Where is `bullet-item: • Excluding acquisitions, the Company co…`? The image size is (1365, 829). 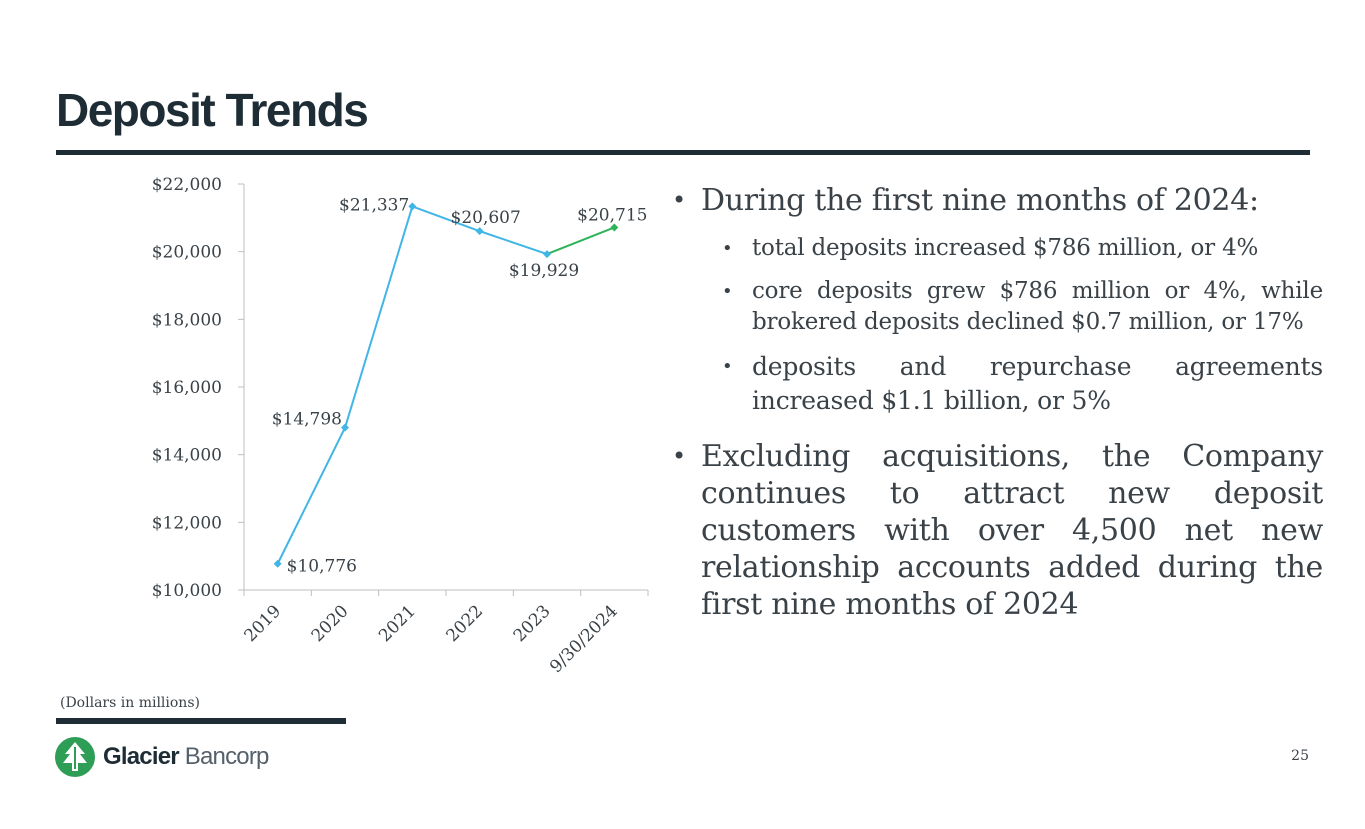 bullet-item: • Excluding acquisitions, the Company co… is located at coordinates (997, 530).